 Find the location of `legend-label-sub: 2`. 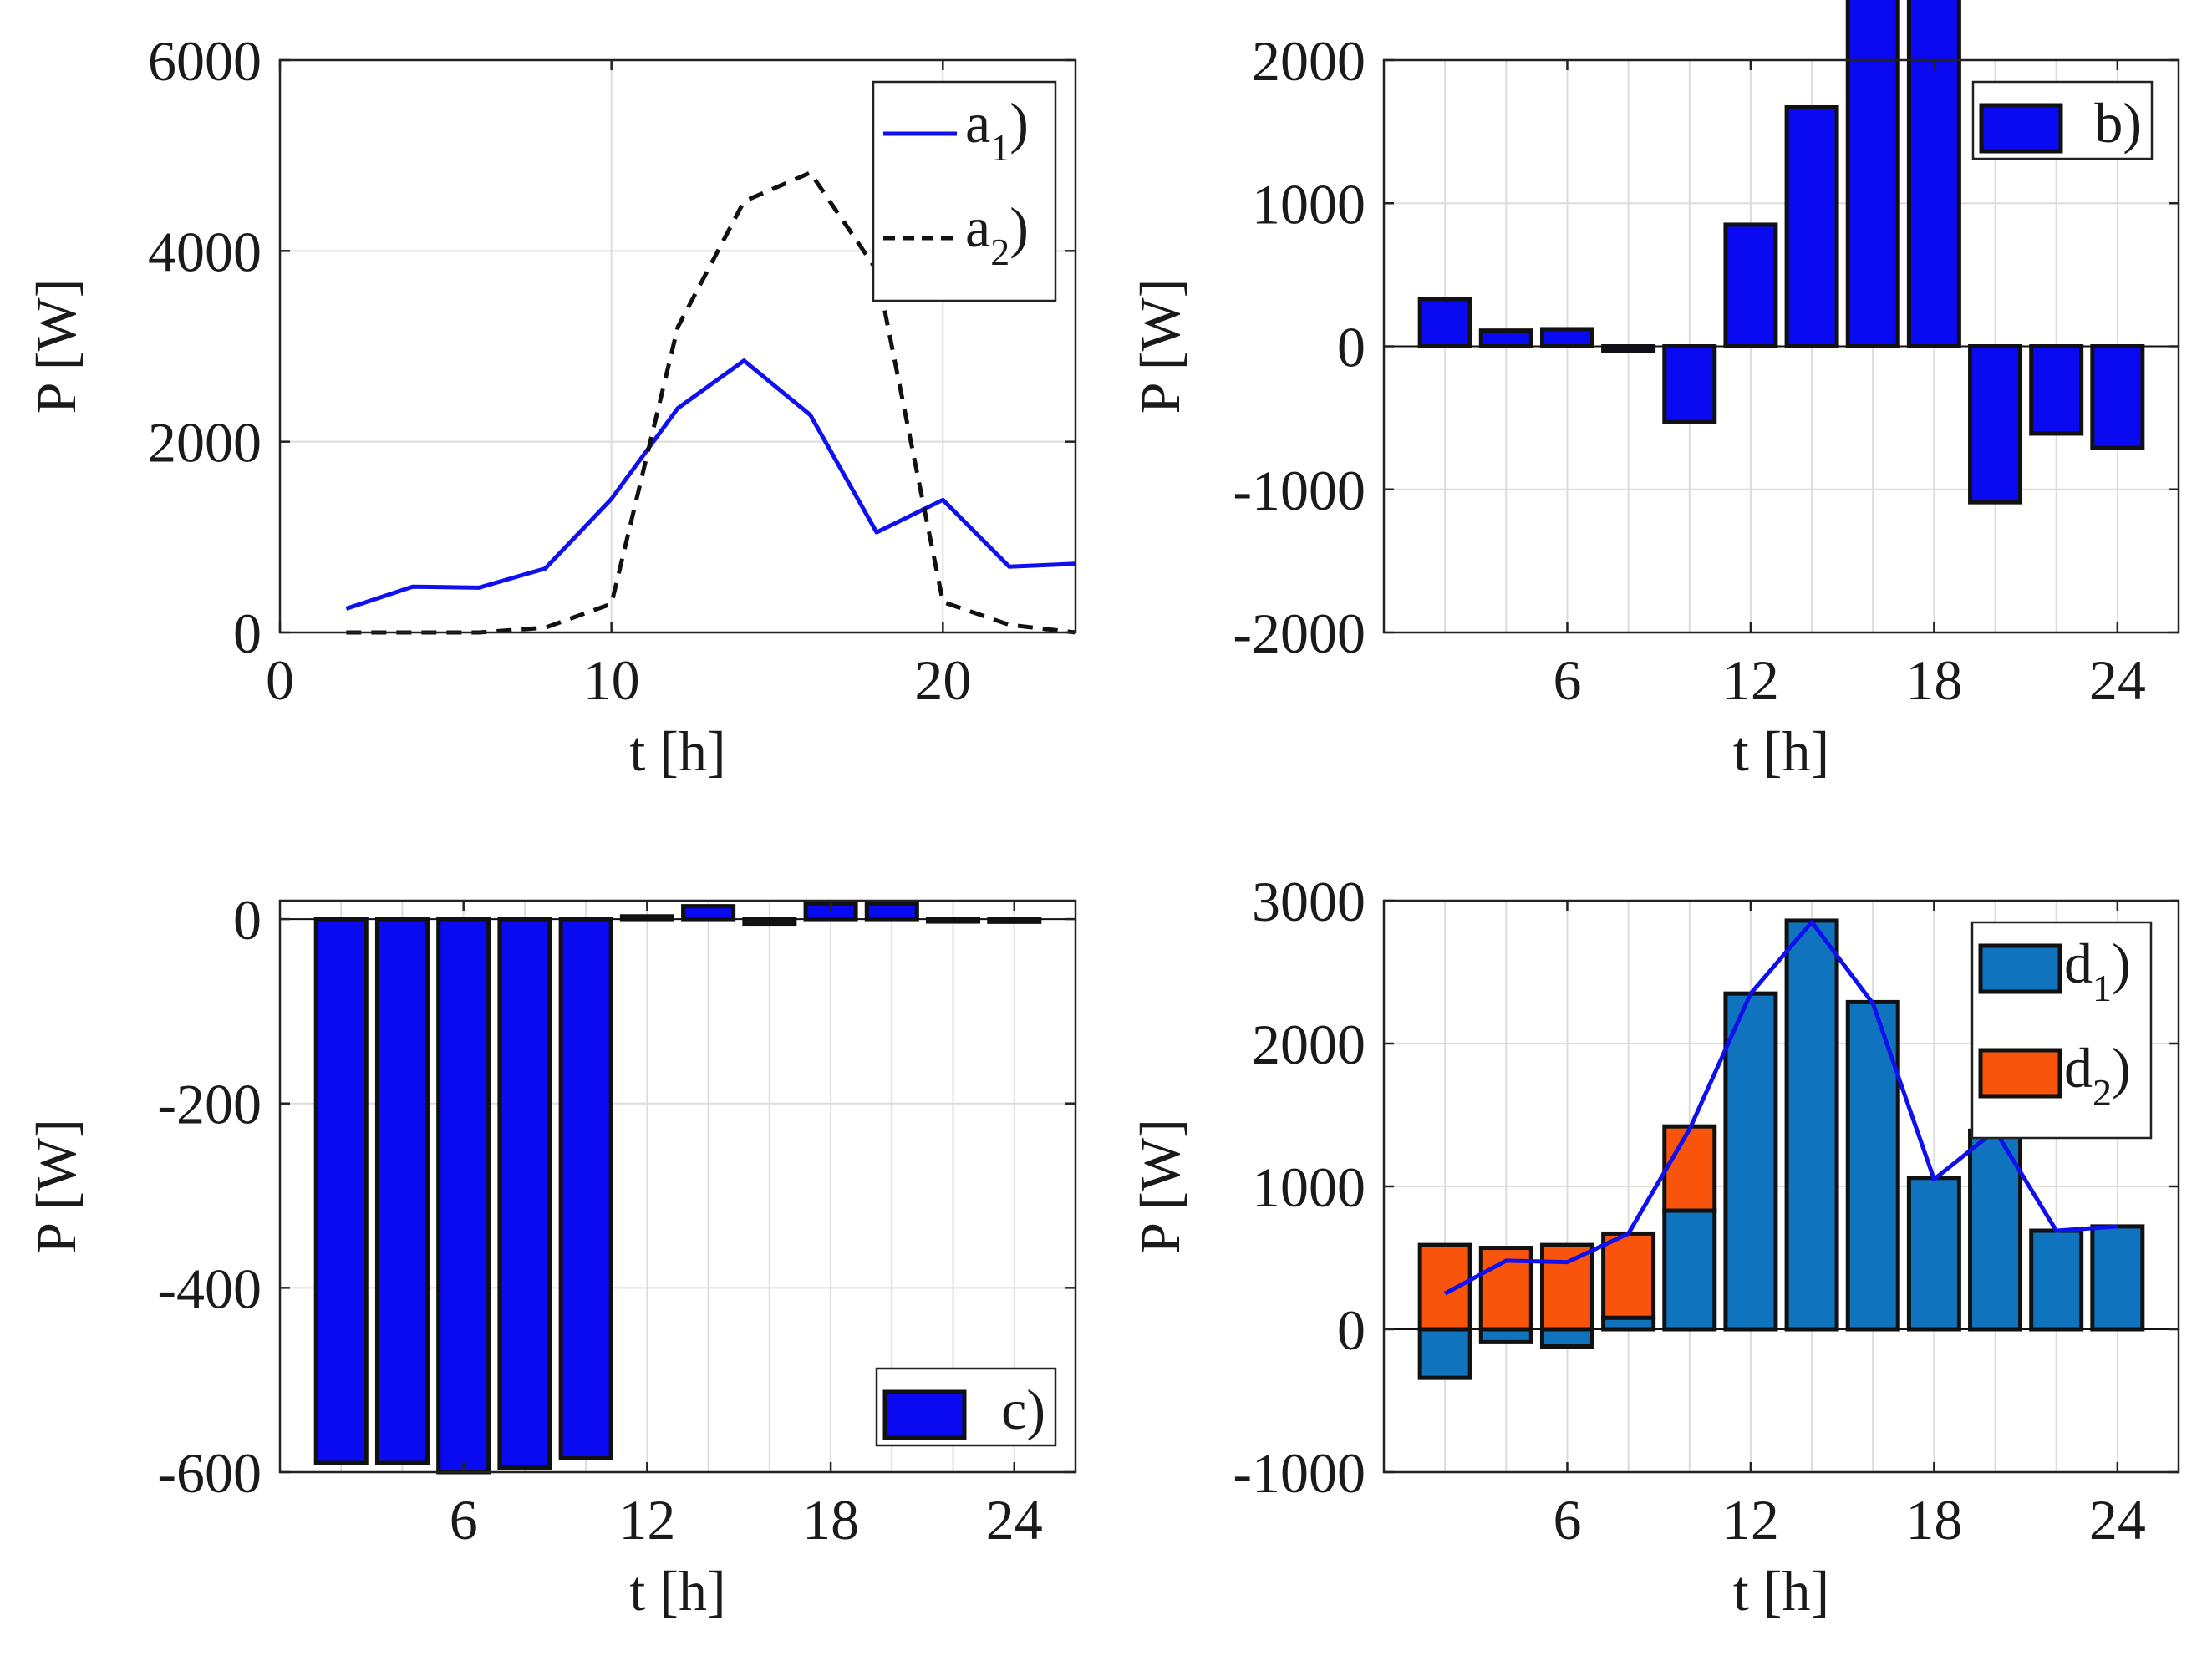

legend-label-sub: 2 is located at coordinates (2102, 1092).